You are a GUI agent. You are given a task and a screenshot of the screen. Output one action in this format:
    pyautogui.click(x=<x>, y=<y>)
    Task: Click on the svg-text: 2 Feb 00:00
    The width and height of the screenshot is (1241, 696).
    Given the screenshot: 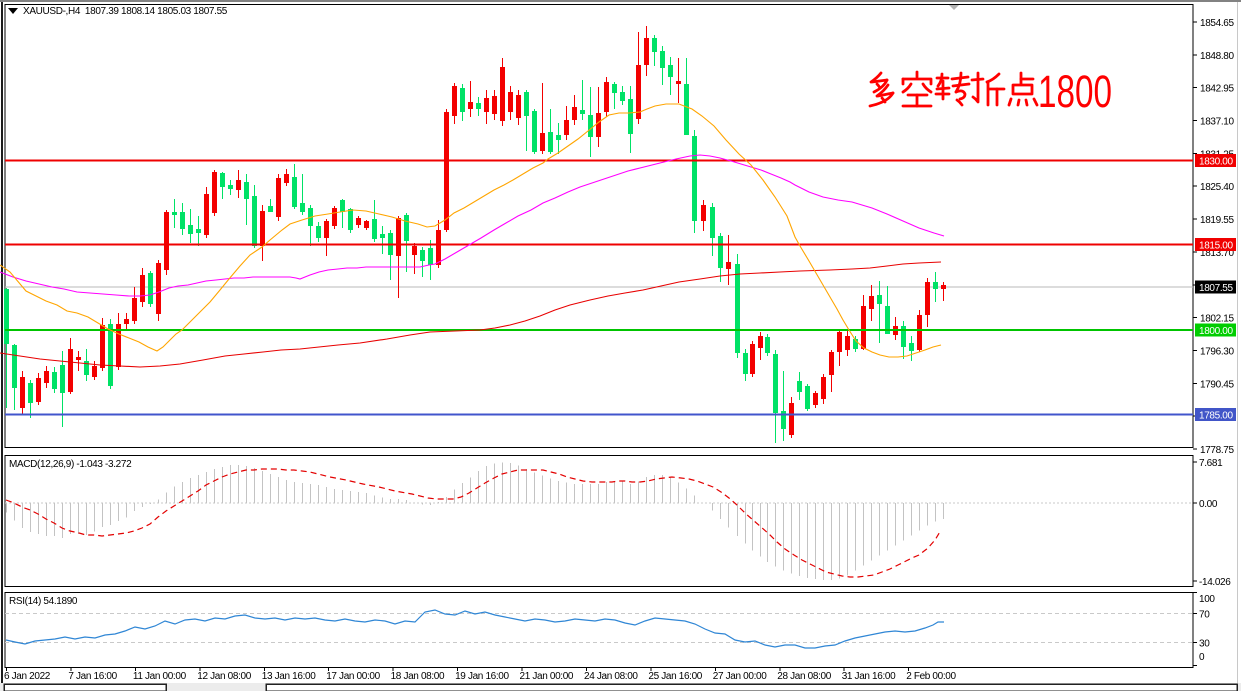 What is the action you would take?
    pyautogui.click(x=931, y=676)
    